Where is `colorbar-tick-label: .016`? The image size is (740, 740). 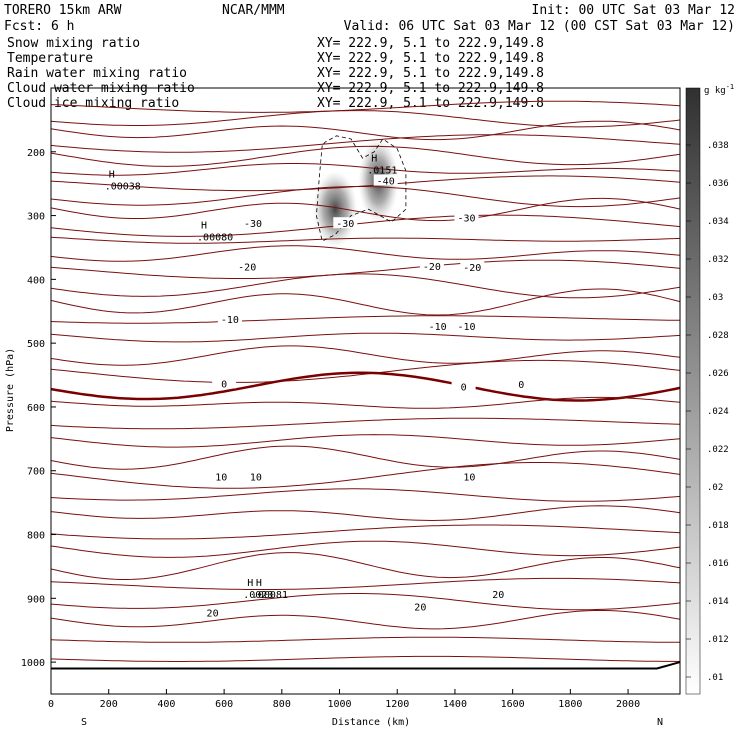
colorbar-tick-label: .016 is located at coordinates (718, 564).